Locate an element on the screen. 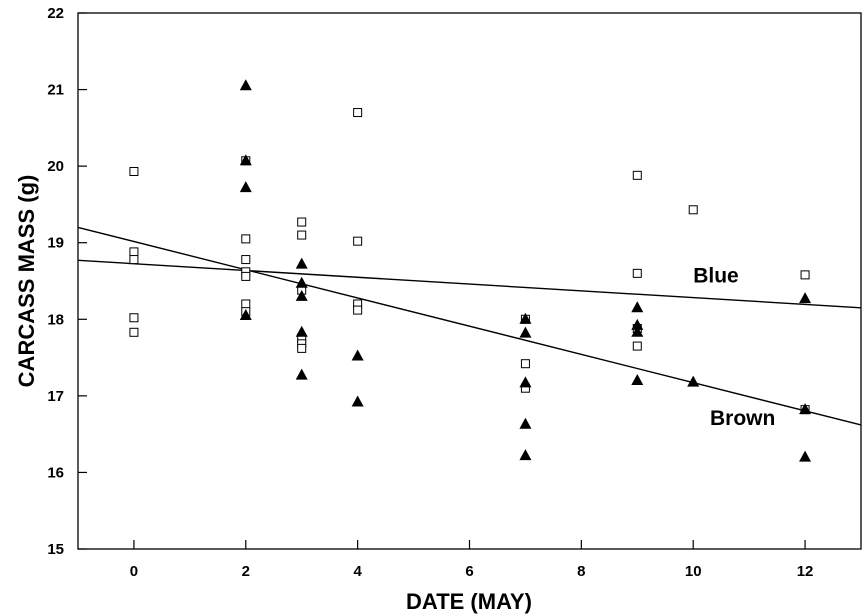  x-tick-label: 8 is located at coordinates (581, 571).